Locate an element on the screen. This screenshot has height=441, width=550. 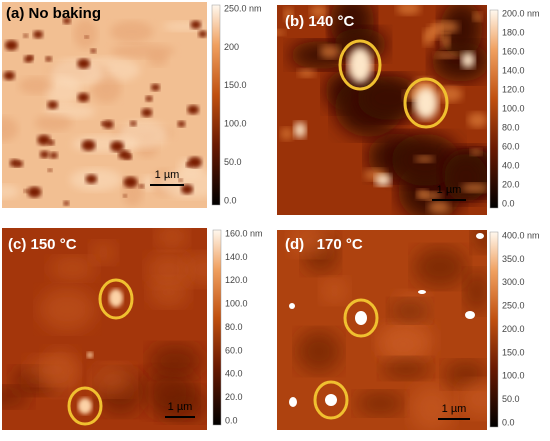
colorbar-tick-label: 250.0 nm is located at coordinates (243, 8).